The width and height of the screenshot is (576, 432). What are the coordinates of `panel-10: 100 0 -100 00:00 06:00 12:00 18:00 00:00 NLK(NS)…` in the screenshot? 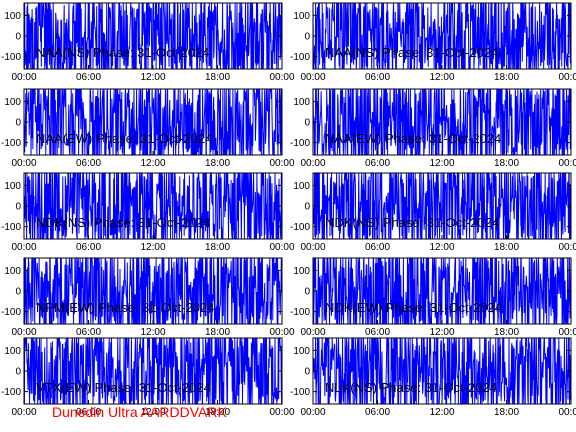 It's located at (433, 377).